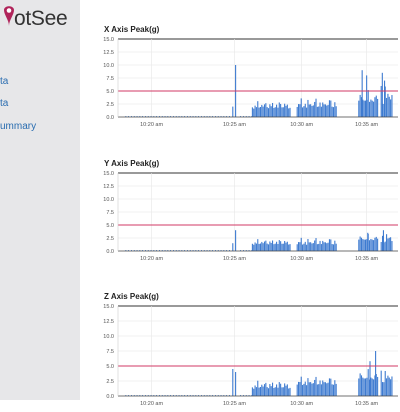 This screenshot has width=400, height=412. Describe the element at coordinates (40, 19) in the screenshot. I see `logo: otSee` at that location.